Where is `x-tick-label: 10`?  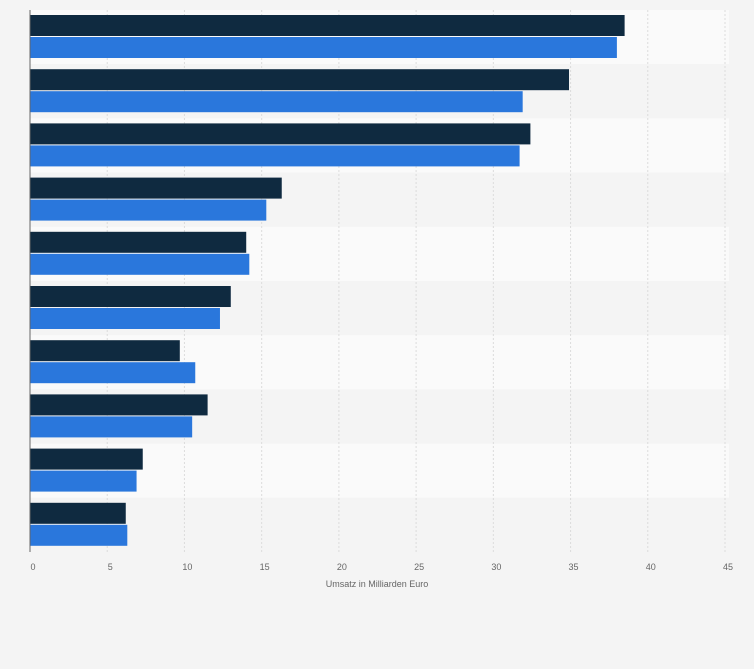 x-tick-label: 10 is located at coordinates (187, 567).